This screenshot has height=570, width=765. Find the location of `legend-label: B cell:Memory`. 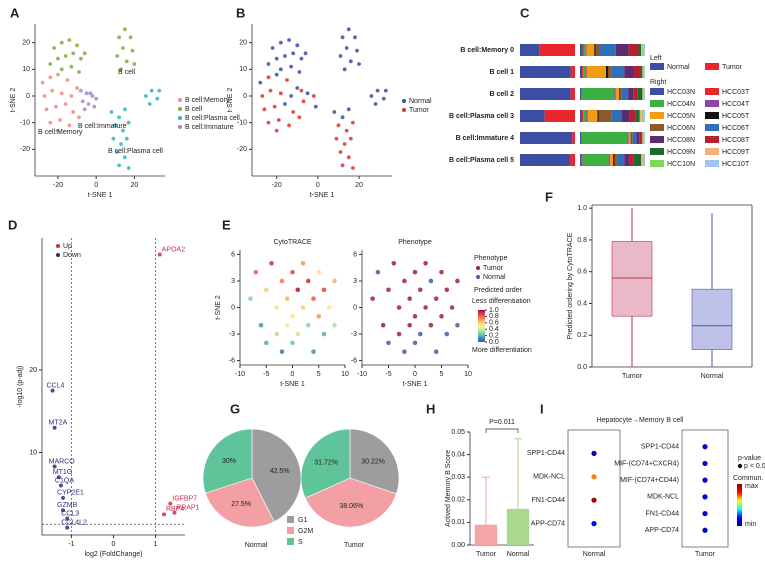

legend-label: B cell:Memory is located at coordinates (207, 100).